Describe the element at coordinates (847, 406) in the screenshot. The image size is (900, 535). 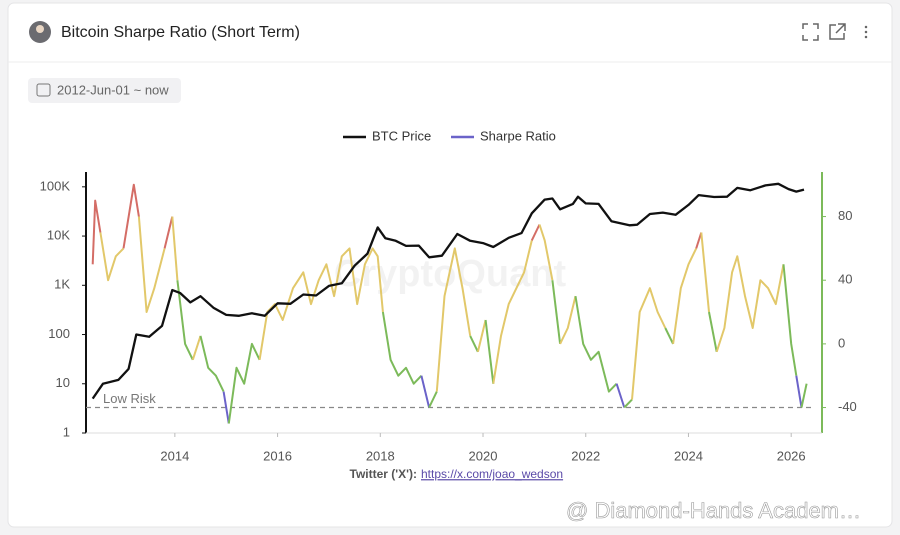
I see `y2-tick-label: -40` at that location.